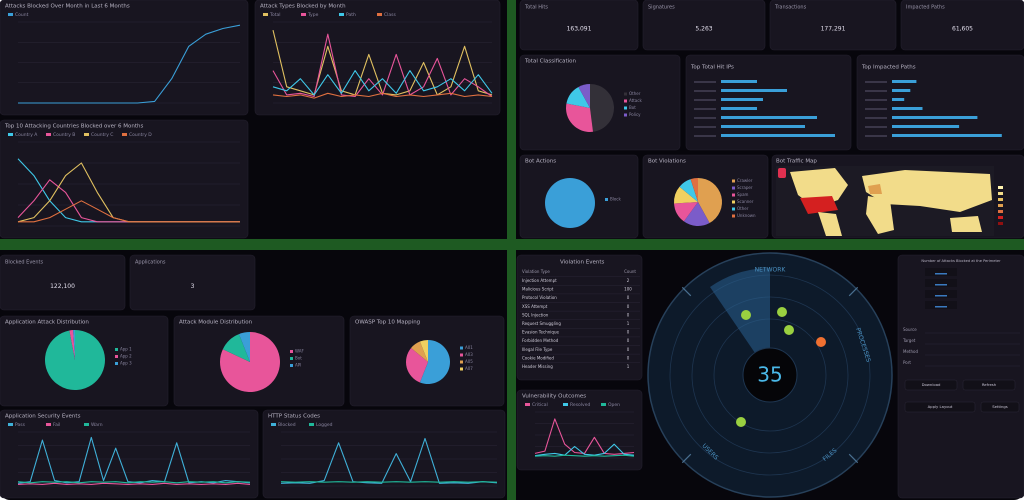 Image resolution: width=1024 pixels, height=500 pixels. I want to click on stat-value: 177,291, so click(833, 29).